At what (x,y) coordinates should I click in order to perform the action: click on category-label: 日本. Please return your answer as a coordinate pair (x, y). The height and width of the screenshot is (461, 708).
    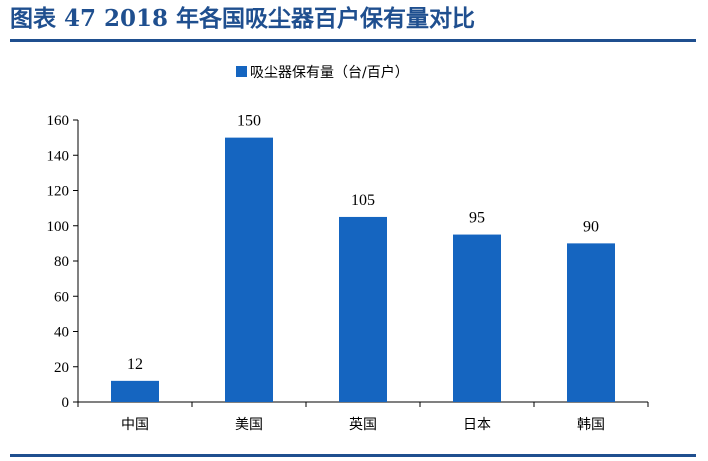
    Looking at the image, I should click on (477, 425).